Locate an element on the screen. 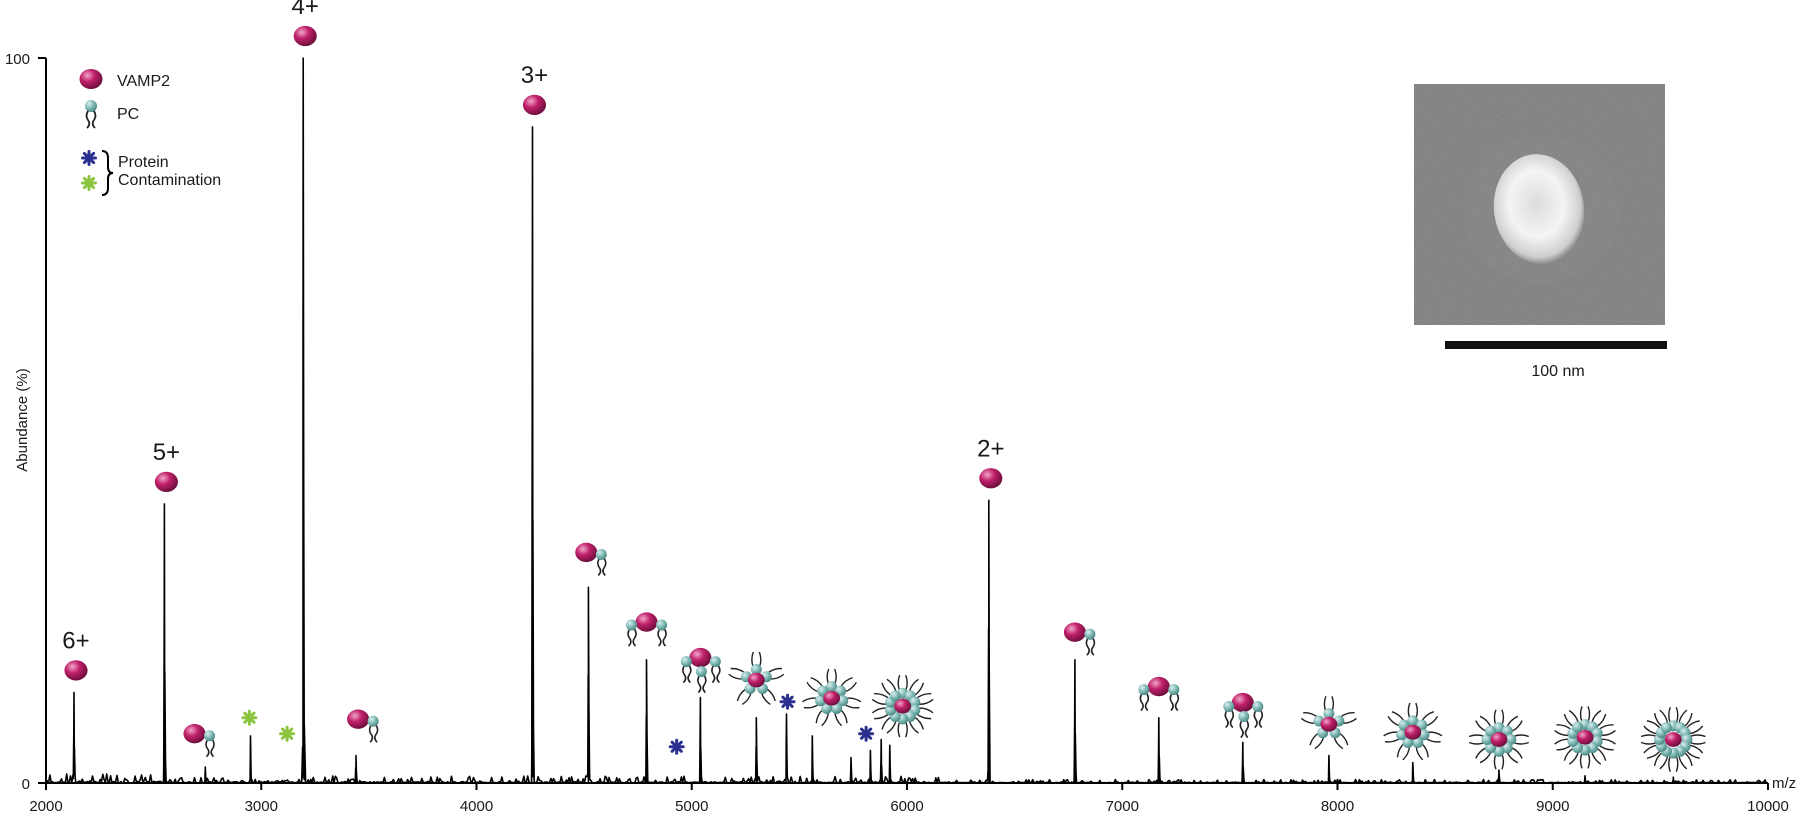 Image resolution: width=1800 pixels, height=816 pixels. legend: VAMP2 PC Protein Contamination is located at coordinates (150, 132).